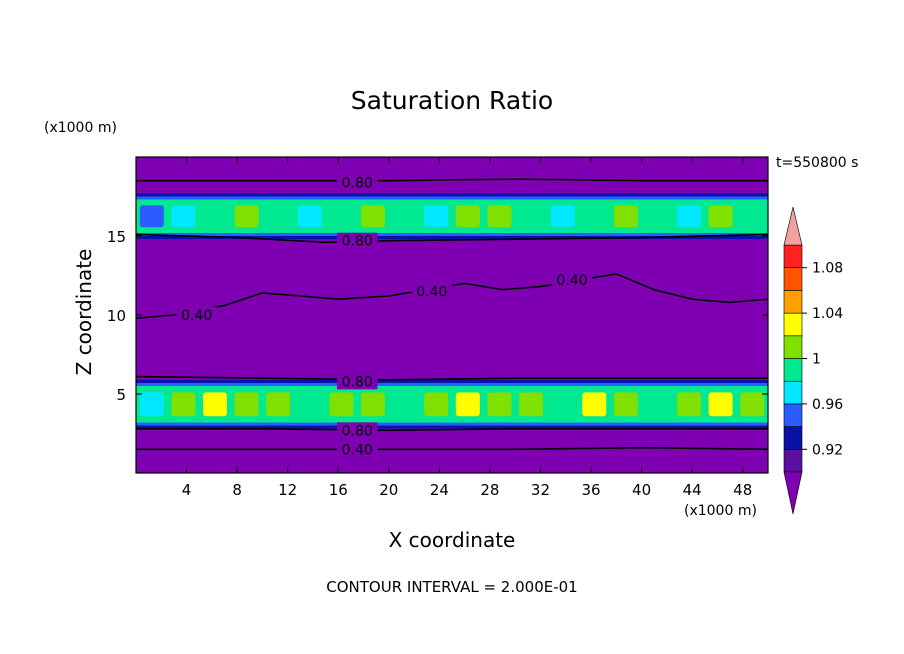 This screenshot has height=654, width=904. Describe the element at coordinates (452, 100) in the screenshot. I see `chart-title: Saturation Ratio` at that location.